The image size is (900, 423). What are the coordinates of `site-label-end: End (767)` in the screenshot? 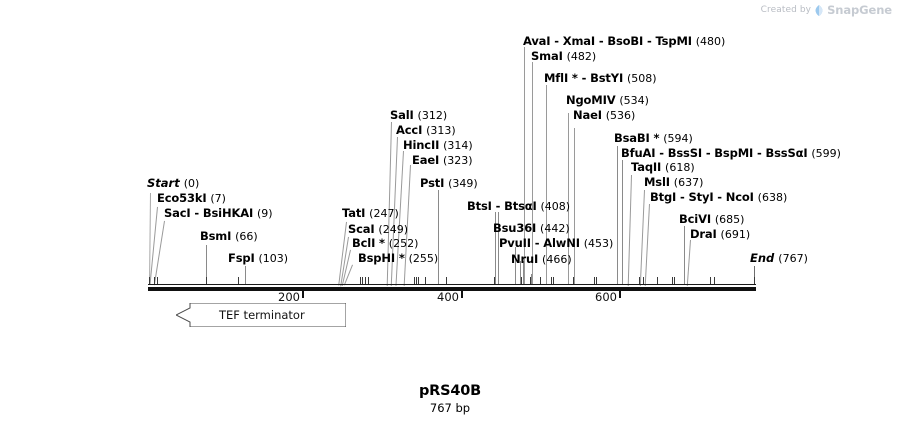 It's located at (779, 259).